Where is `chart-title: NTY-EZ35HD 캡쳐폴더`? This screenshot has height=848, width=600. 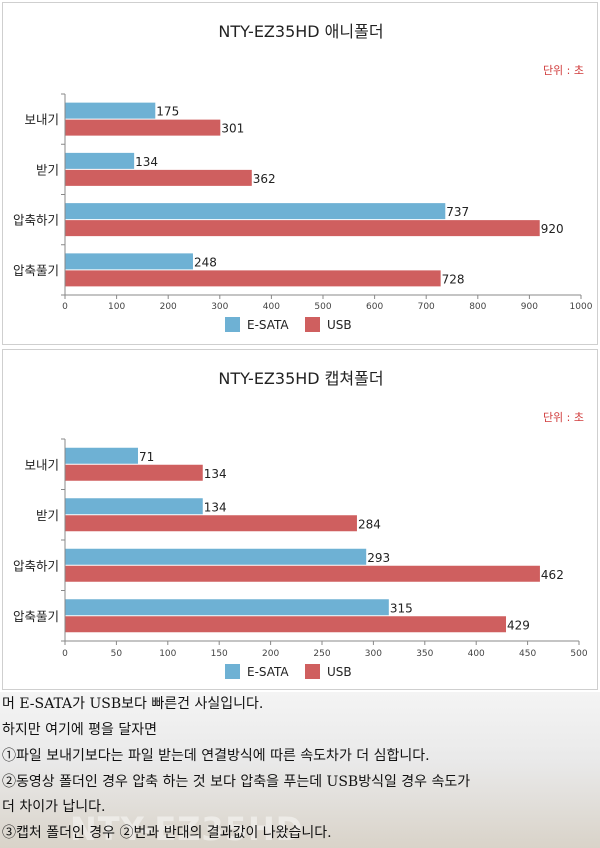 chart-title: NTY-EZ35HD 캡쳐폴더 is located at coordinates (300, 378).